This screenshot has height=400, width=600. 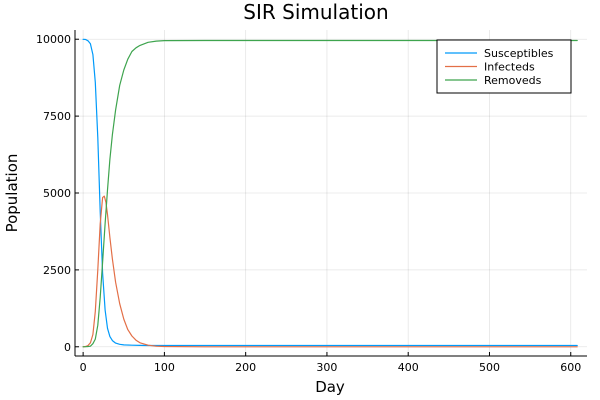 I want to click on x-tick-label: 100, so click(x=164, y=367).